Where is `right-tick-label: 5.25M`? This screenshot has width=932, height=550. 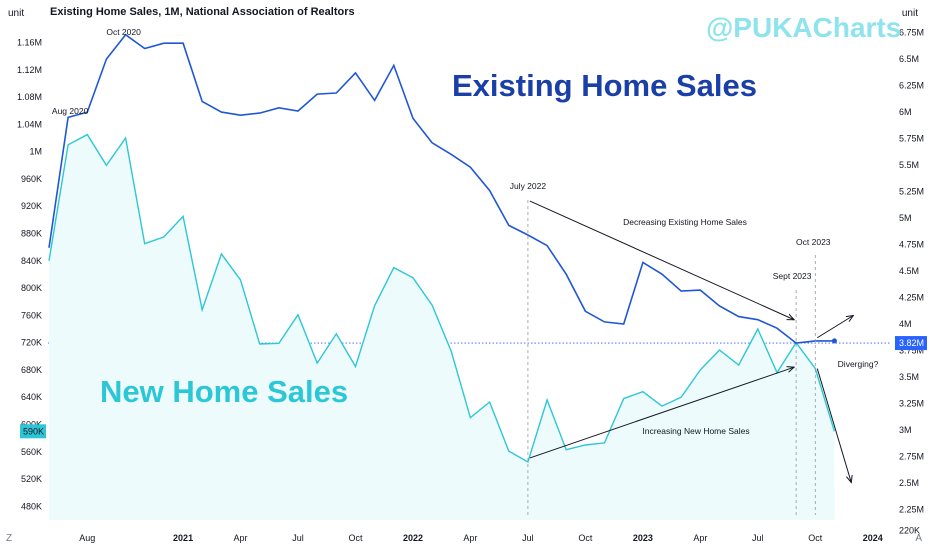 right-tick-label: 5.25M is located at coordinates (911, 192).